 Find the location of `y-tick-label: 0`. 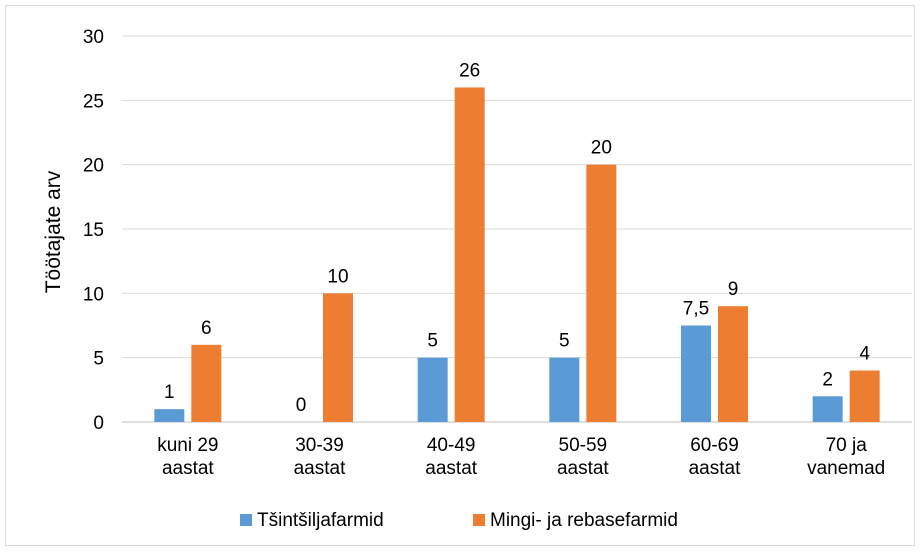

y-tick-label: 0 is located at coordinates (98, 423).